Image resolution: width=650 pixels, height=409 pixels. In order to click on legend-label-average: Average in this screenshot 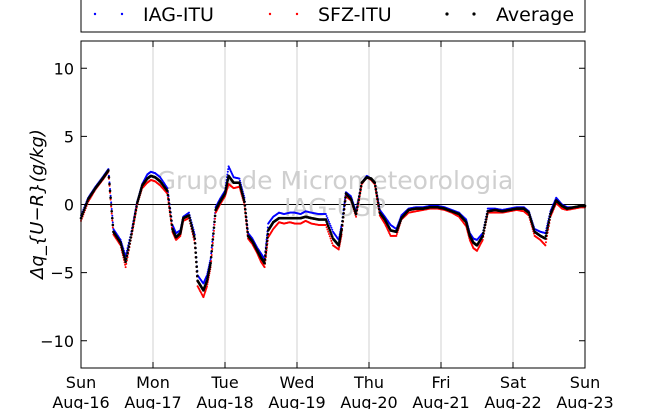, I will do `click(535, 15)`.